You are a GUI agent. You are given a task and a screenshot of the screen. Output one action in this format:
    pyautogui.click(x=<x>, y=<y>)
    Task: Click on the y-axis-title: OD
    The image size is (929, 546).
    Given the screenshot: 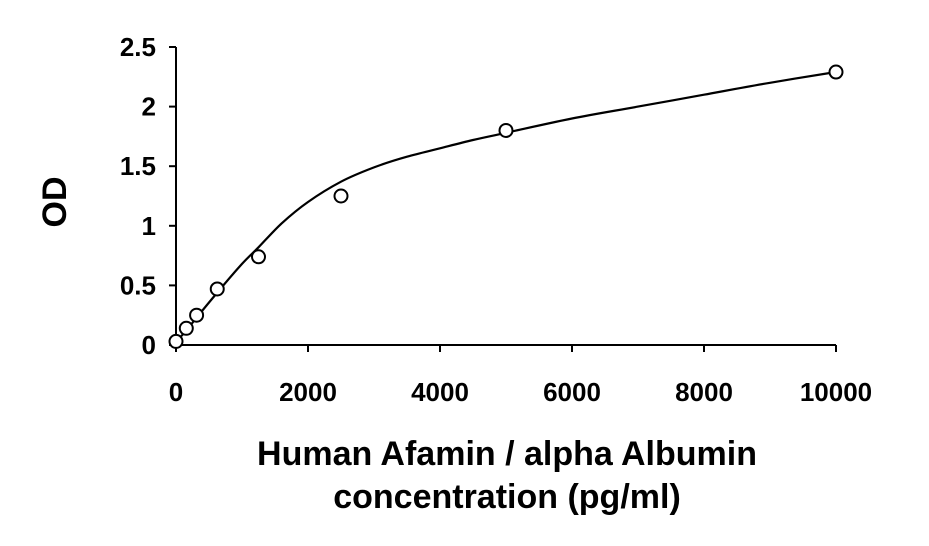 What is the action you would take?
    pyautogui.click(x=55, y=202)
    